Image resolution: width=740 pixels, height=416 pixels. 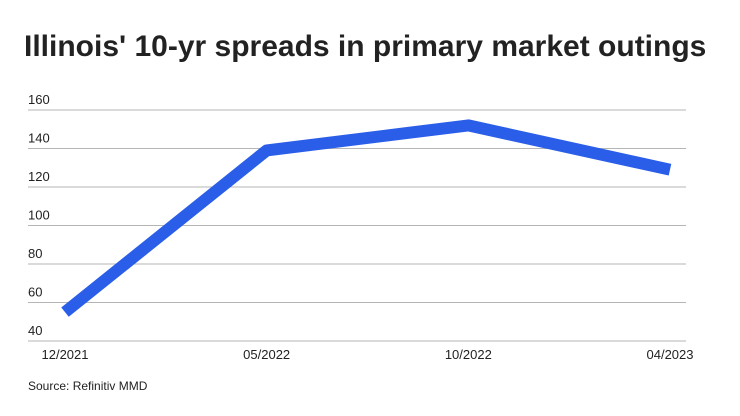 I want to click on y-tick-label: 160, so click(x=39, y=99).